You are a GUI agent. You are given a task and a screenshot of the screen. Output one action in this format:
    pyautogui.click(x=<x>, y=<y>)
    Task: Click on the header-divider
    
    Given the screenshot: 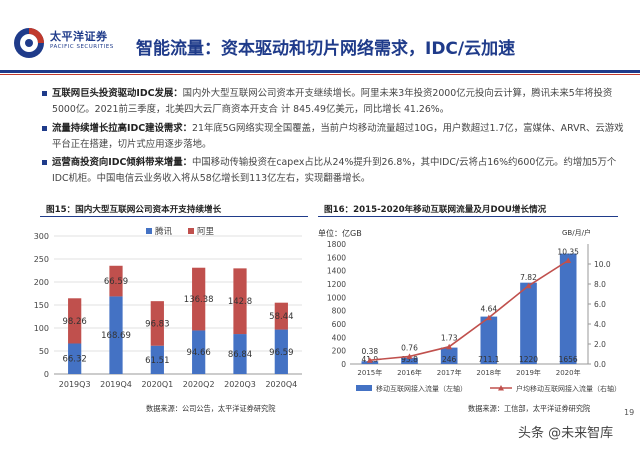 What is the action you would take?
    pyautogui.click(x=320, y=71)
    